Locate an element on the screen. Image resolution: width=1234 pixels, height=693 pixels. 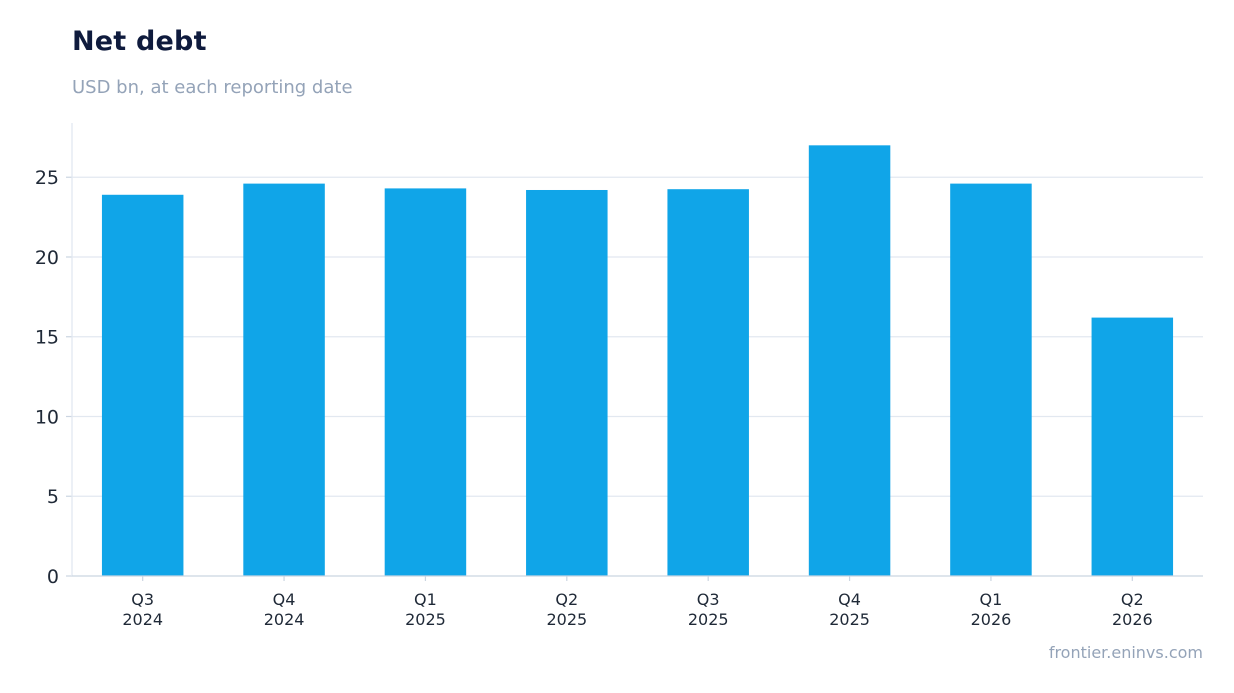
y-tick-label: 20 is located at coordinates (47, 258).